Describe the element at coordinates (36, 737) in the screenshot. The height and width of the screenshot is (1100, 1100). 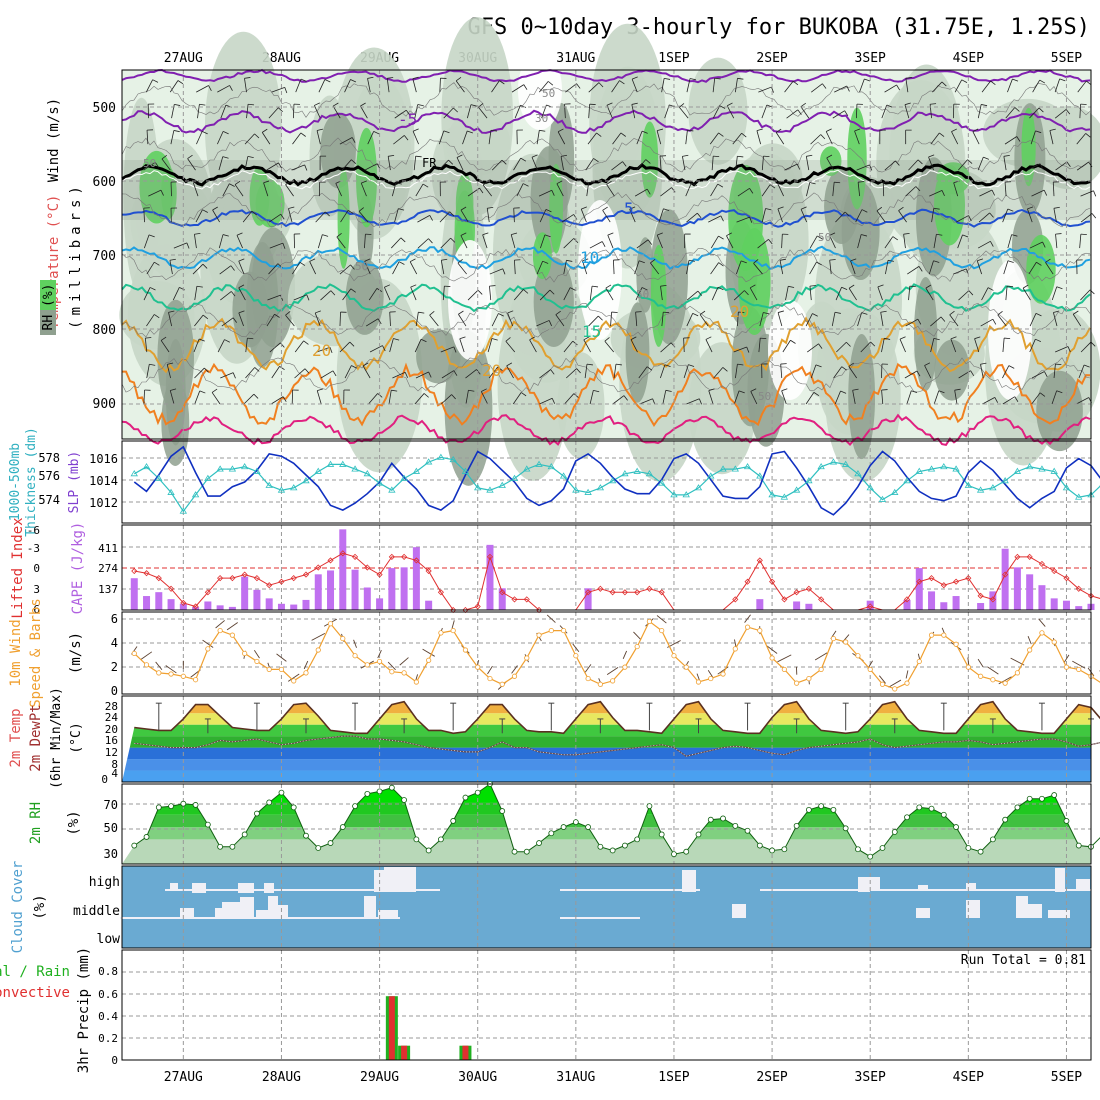
I see `temp-label-2: 2m DewPt` at that location.